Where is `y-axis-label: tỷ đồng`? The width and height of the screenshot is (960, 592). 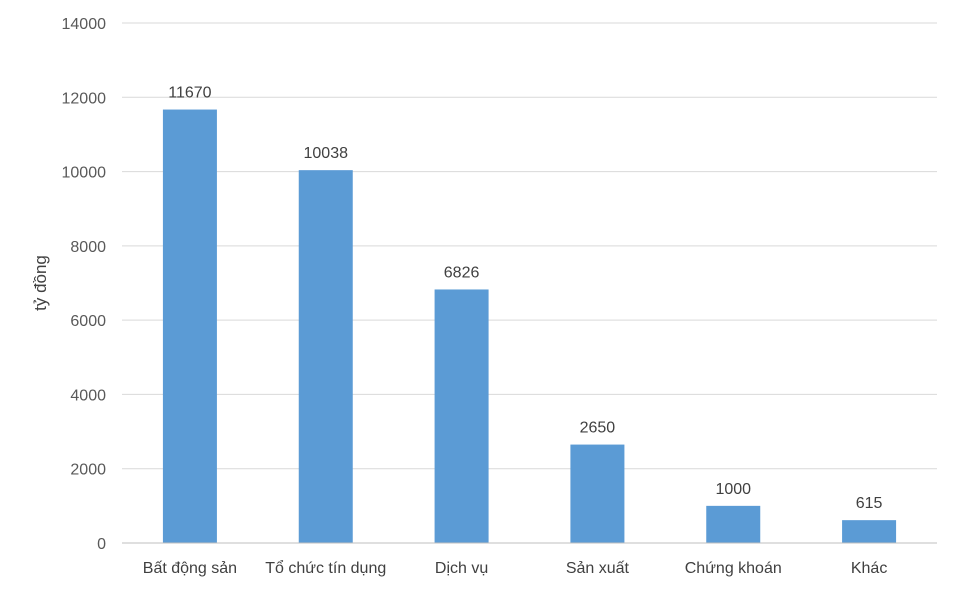
y-axis-label: tỷ đồng is located at coordinates (40, 283).